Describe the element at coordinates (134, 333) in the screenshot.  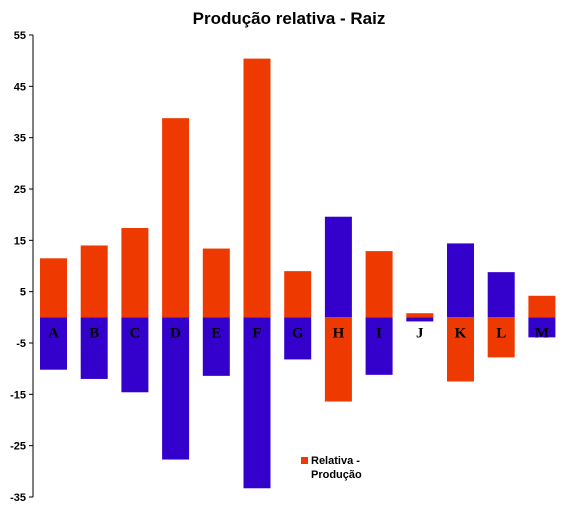
I see `category-label-C: C` at that location.